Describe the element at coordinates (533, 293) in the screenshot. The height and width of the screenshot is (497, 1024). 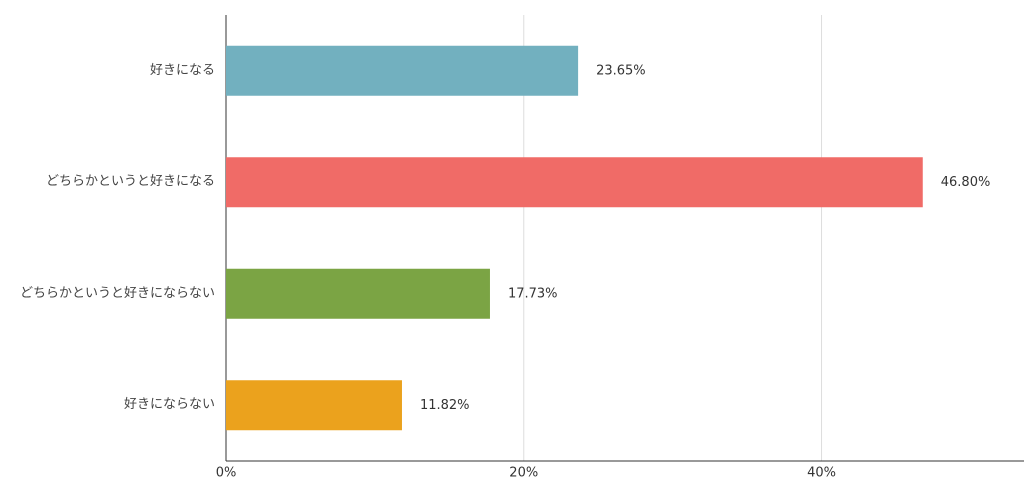
I see `value-label: 17.73%` at that location.